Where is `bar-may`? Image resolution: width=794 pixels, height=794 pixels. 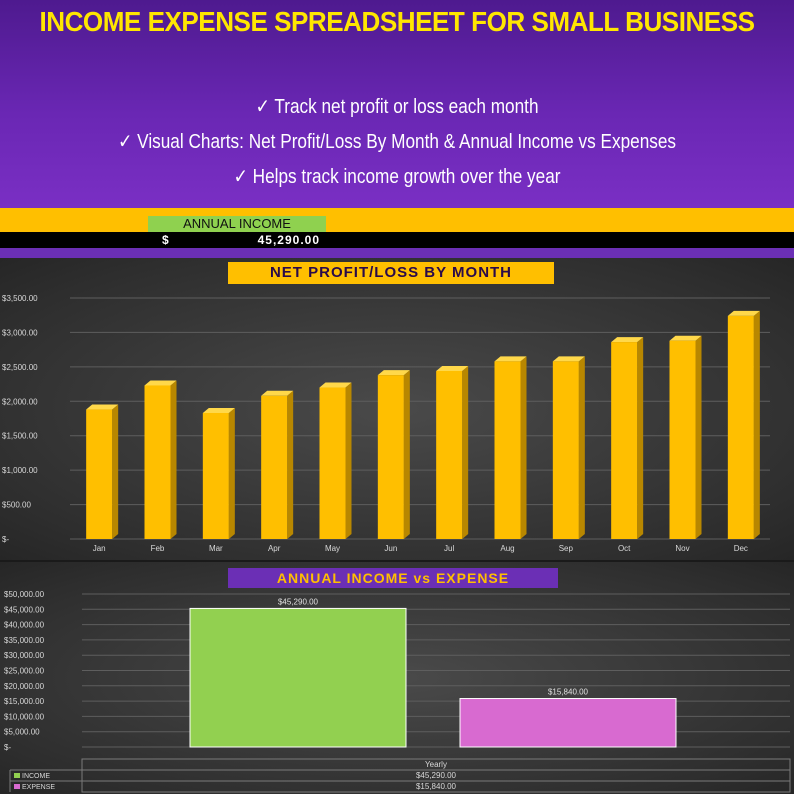 bar-may is located at coordinates (332, 463).